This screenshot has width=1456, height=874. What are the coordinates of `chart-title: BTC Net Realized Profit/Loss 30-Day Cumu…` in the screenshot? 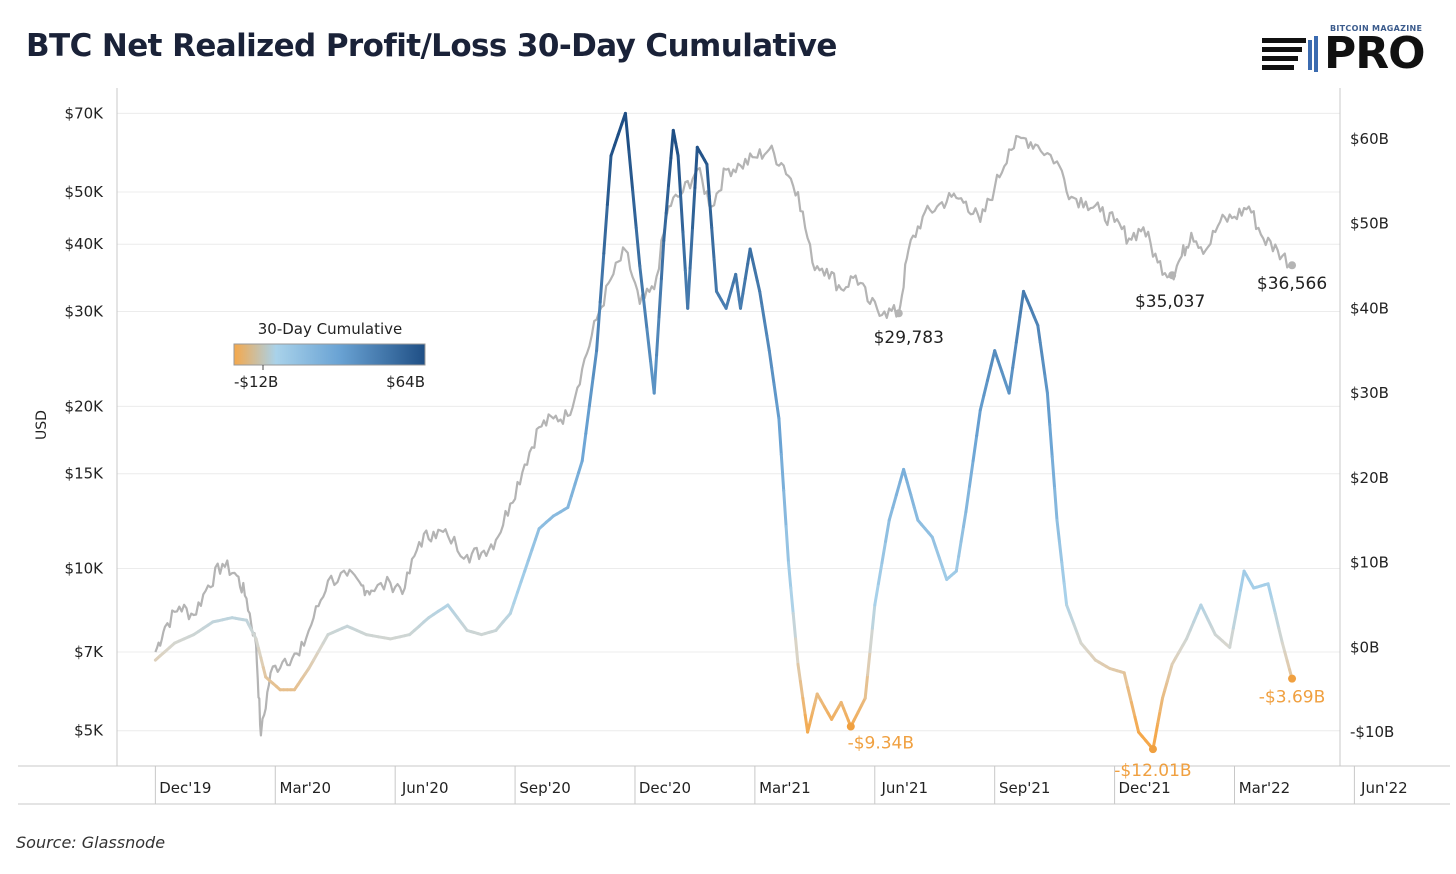 It's located at (431, 46).